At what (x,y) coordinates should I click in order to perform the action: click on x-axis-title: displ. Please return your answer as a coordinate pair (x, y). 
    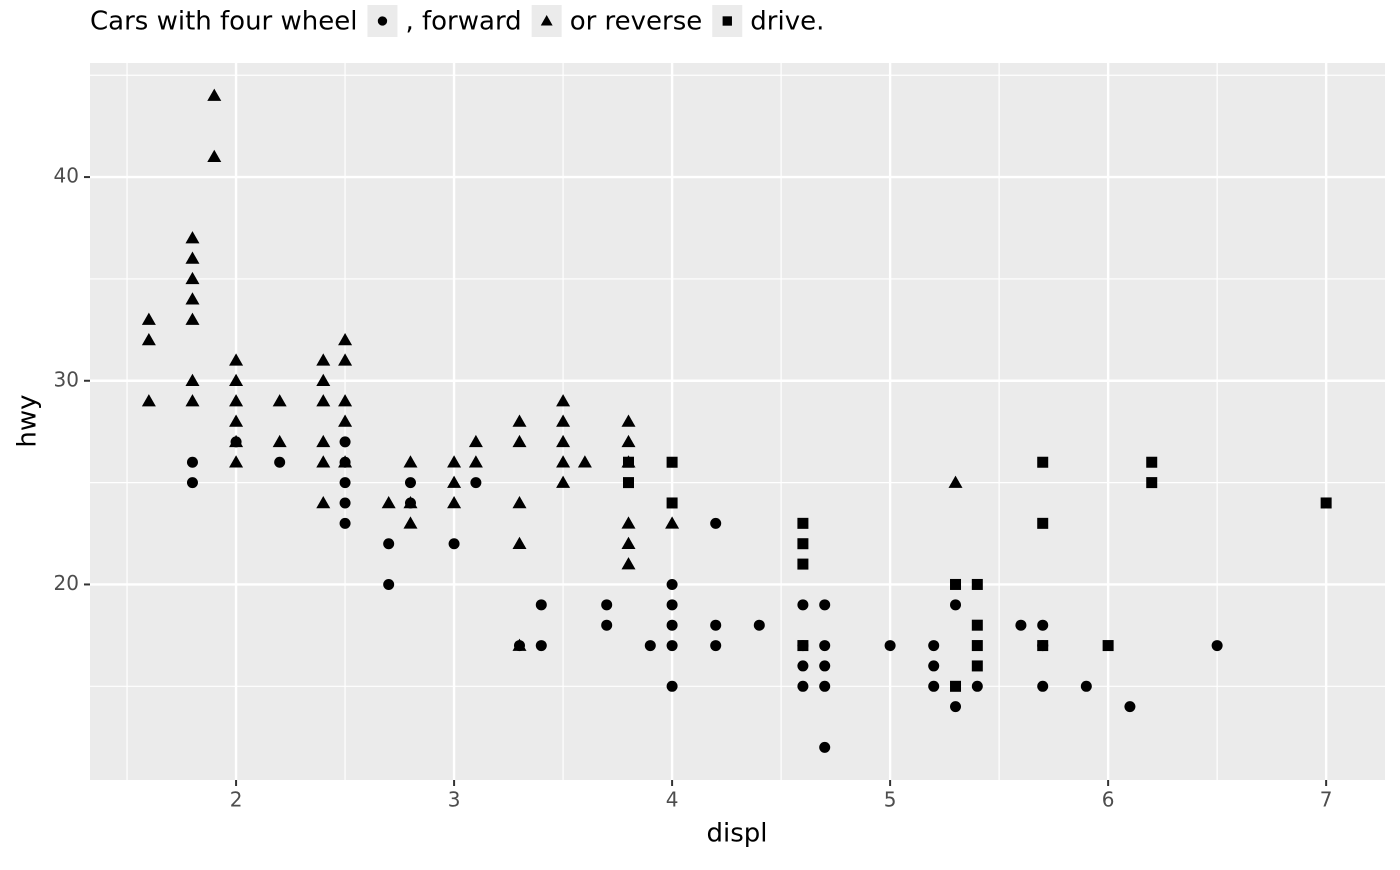
    Looking at the image, I should click on (736, 834).